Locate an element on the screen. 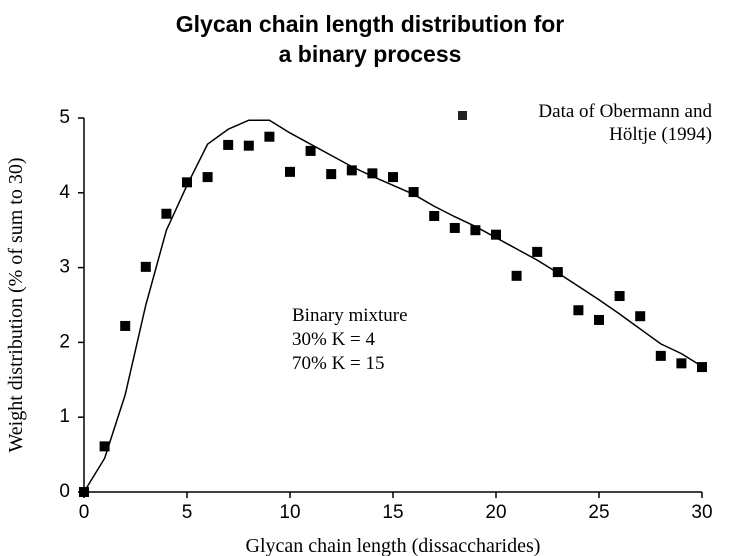  legend-marker is located at coordinates (462, 115).